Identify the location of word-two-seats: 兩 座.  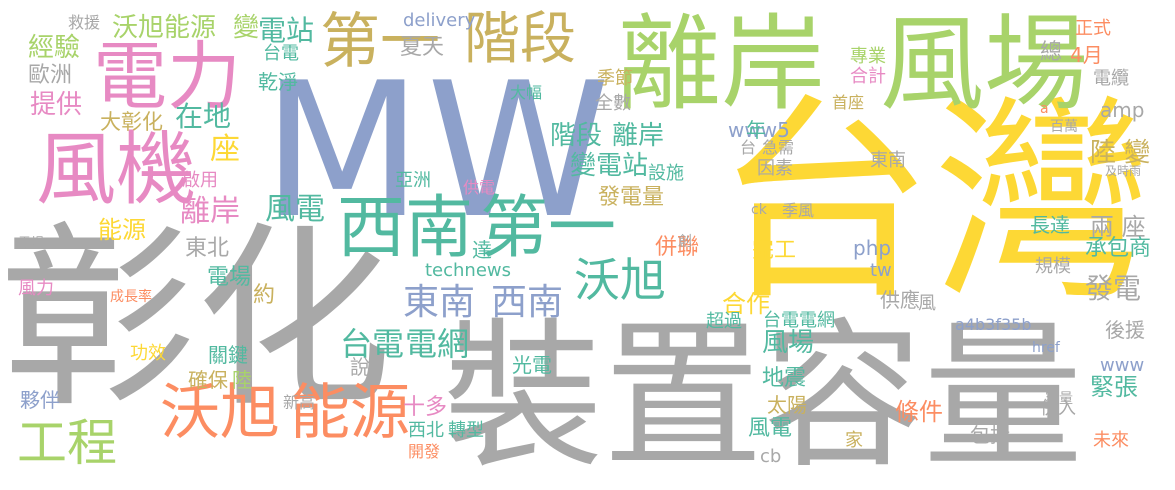
(1118, 227).